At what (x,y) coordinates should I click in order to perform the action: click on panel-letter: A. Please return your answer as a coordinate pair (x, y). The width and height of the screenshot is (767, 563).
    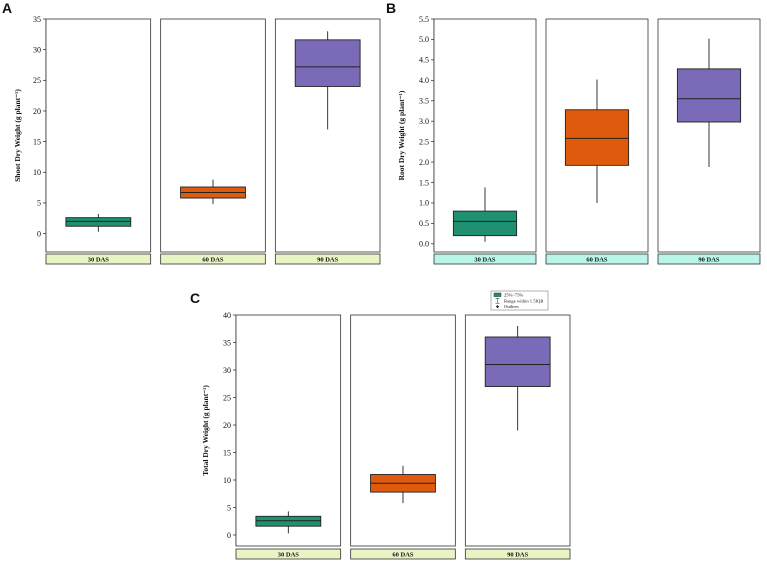
    Looking at the image, I should click on (7, 8).